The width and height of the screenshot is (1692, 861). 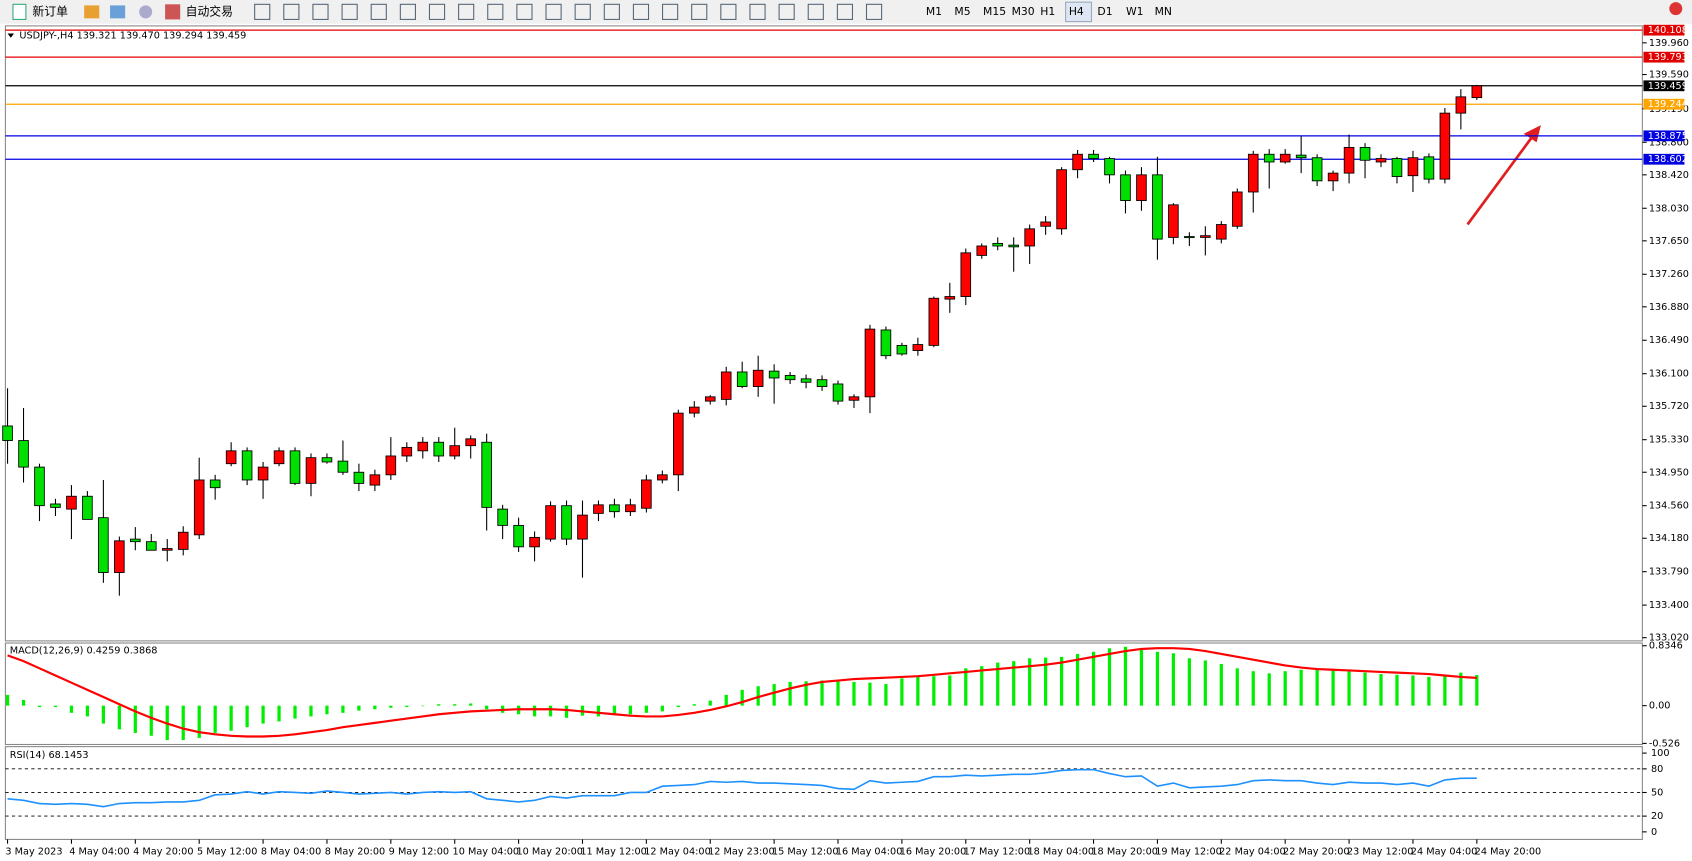 I want to click on x-tick-label: 8 May 20:00, so click(x=355, y=851).